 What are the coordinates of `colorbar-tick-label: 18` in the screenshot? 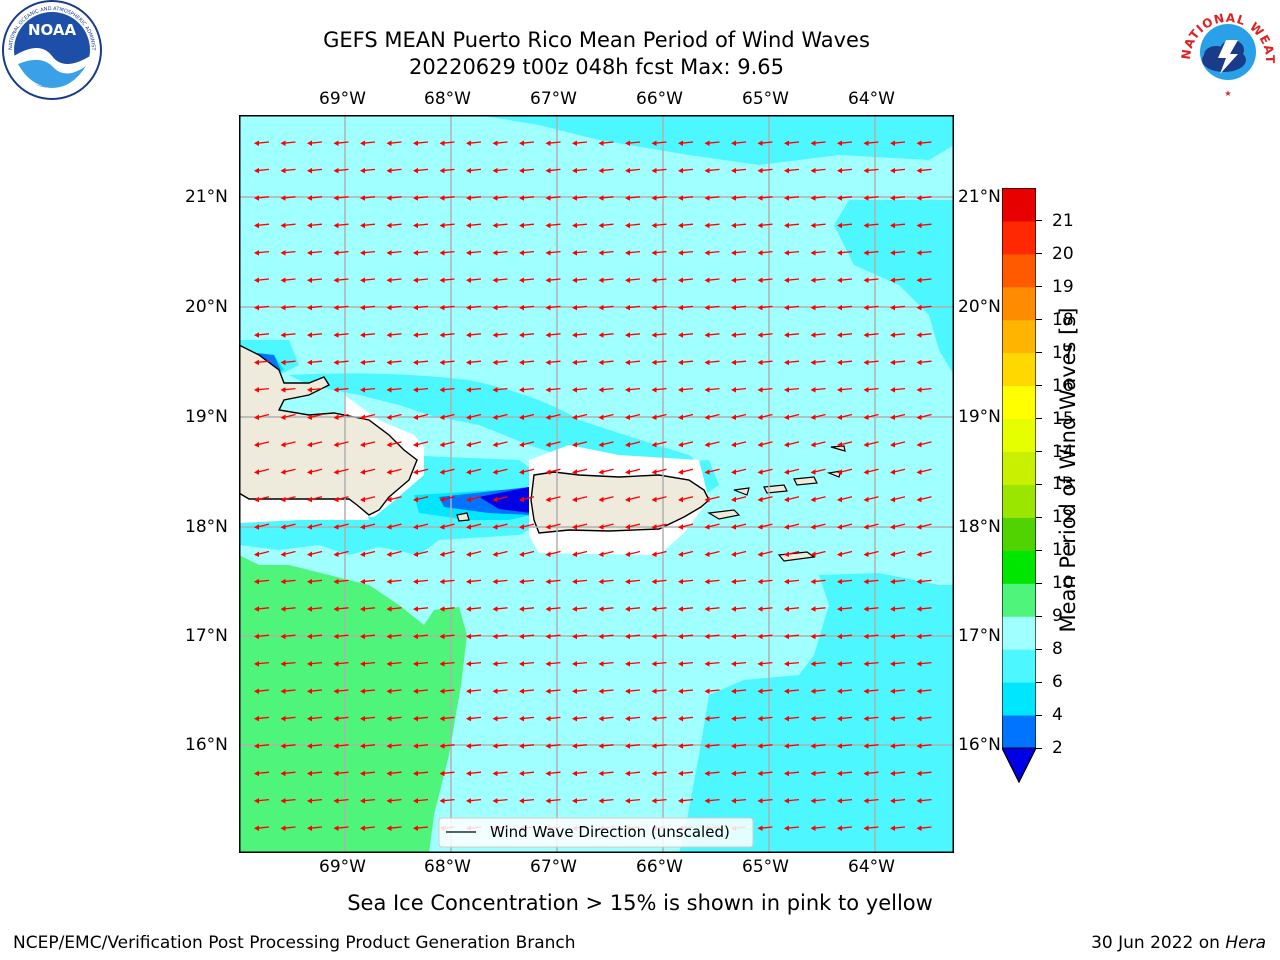 It's located at (1063, 319).